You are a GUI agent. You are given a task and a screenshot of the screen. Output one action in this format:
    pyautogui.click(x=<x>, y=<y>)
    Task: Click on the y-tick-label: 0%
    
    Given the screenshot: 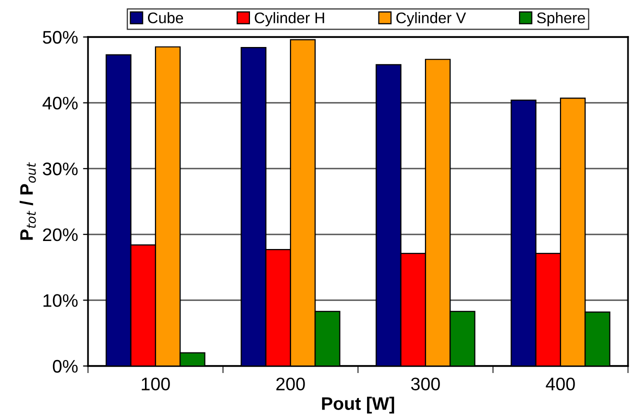 What is the action you would take?
    pyautogui.click(x=65, y=366)
    